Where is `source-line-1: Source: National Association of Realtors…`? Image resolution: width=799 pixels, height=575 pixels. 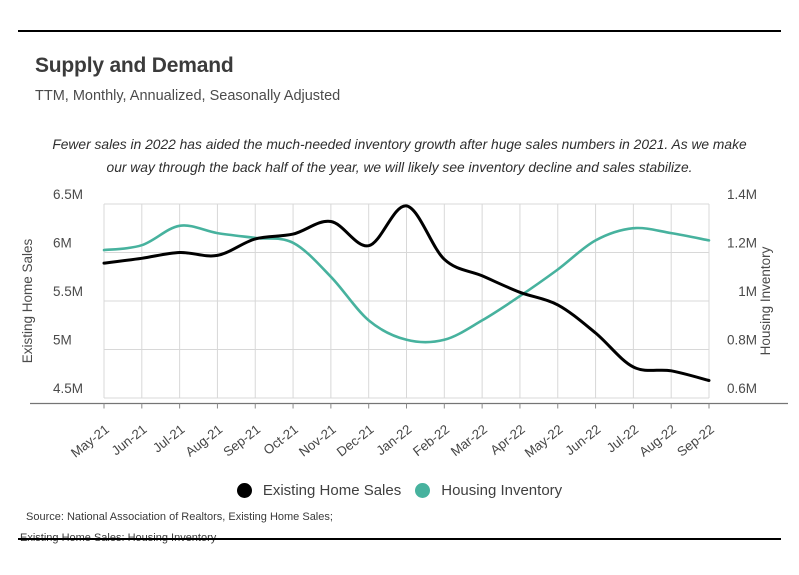 source-line-1: Source: National Association of Realtors… is located at coordinates (179, 517).